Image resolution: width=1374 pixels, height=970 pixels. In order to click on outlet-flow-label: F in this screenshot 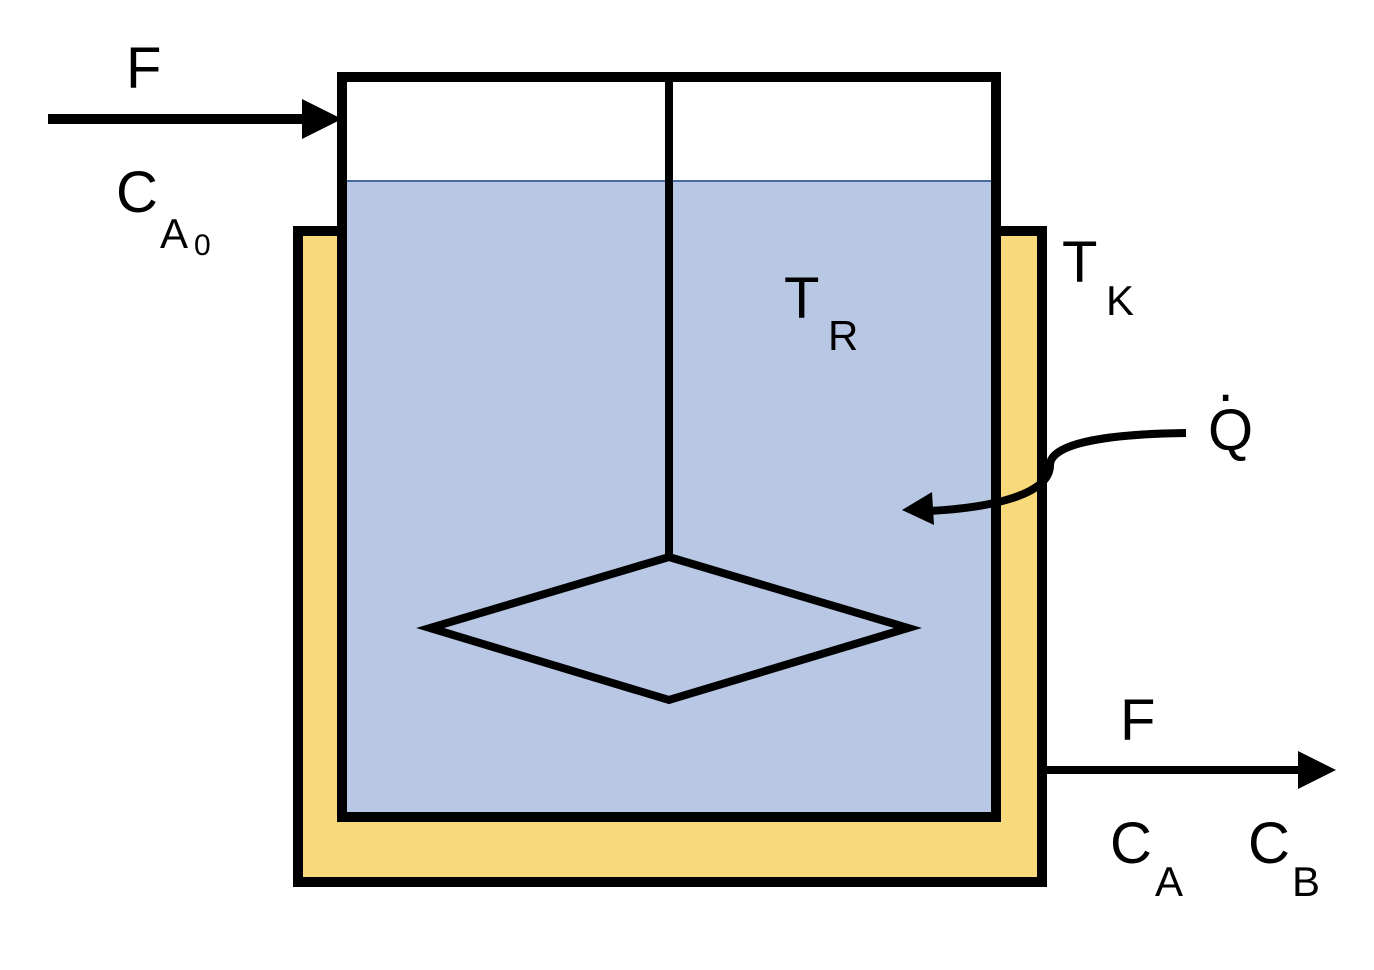, I will do `click(1137, 720)`.